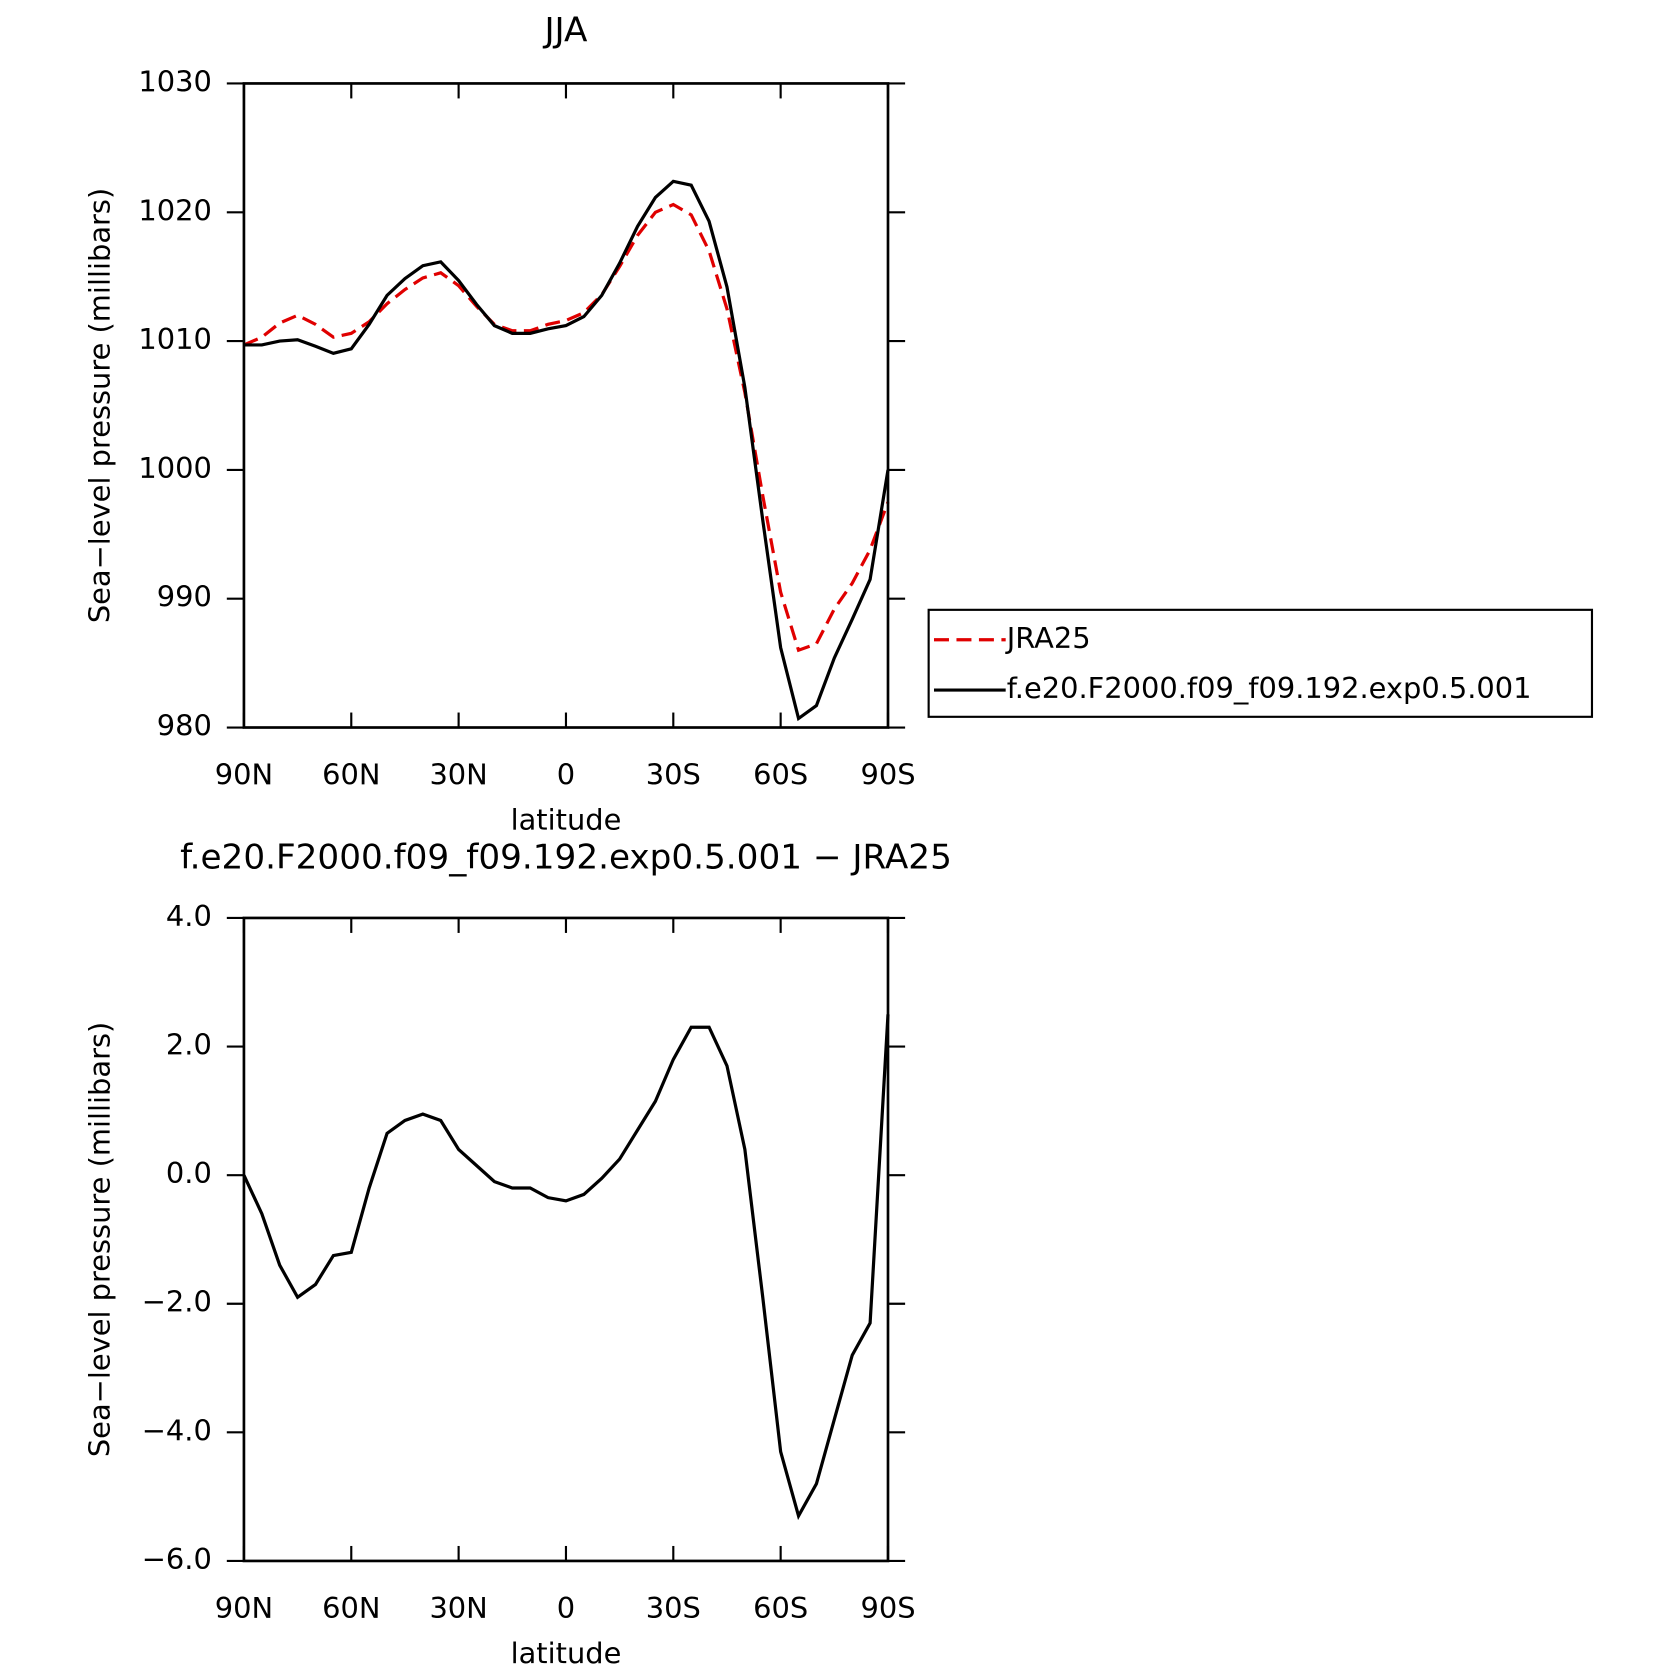 The image size is (1669, 1669). I want to click on chart-title: JJA, so click(565, 31).